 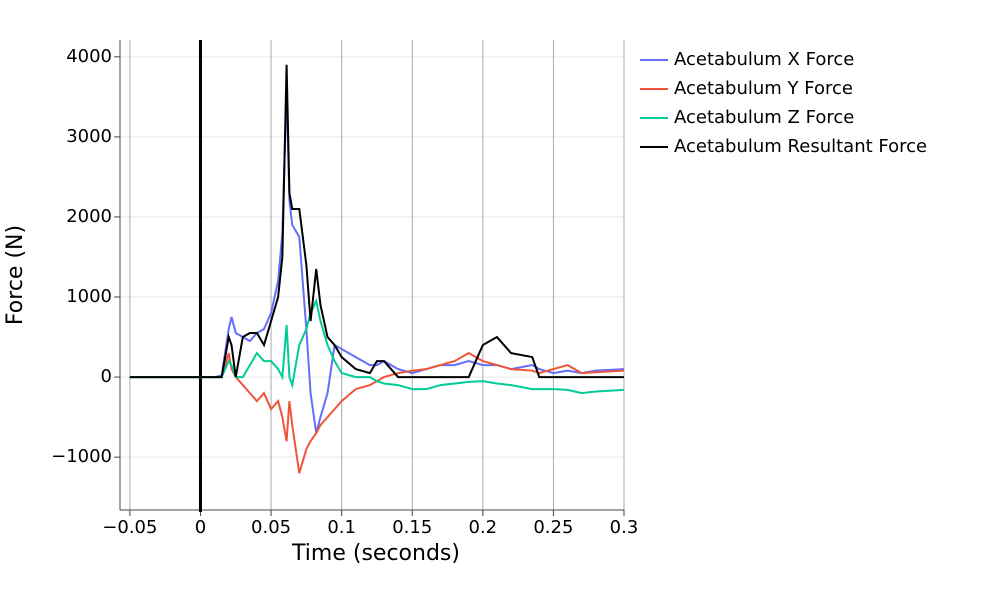 What do you see at coordinates (341, 527) in the screenshot?
I see `x-tick-label: 0.1` at bounding box center [341, 527].